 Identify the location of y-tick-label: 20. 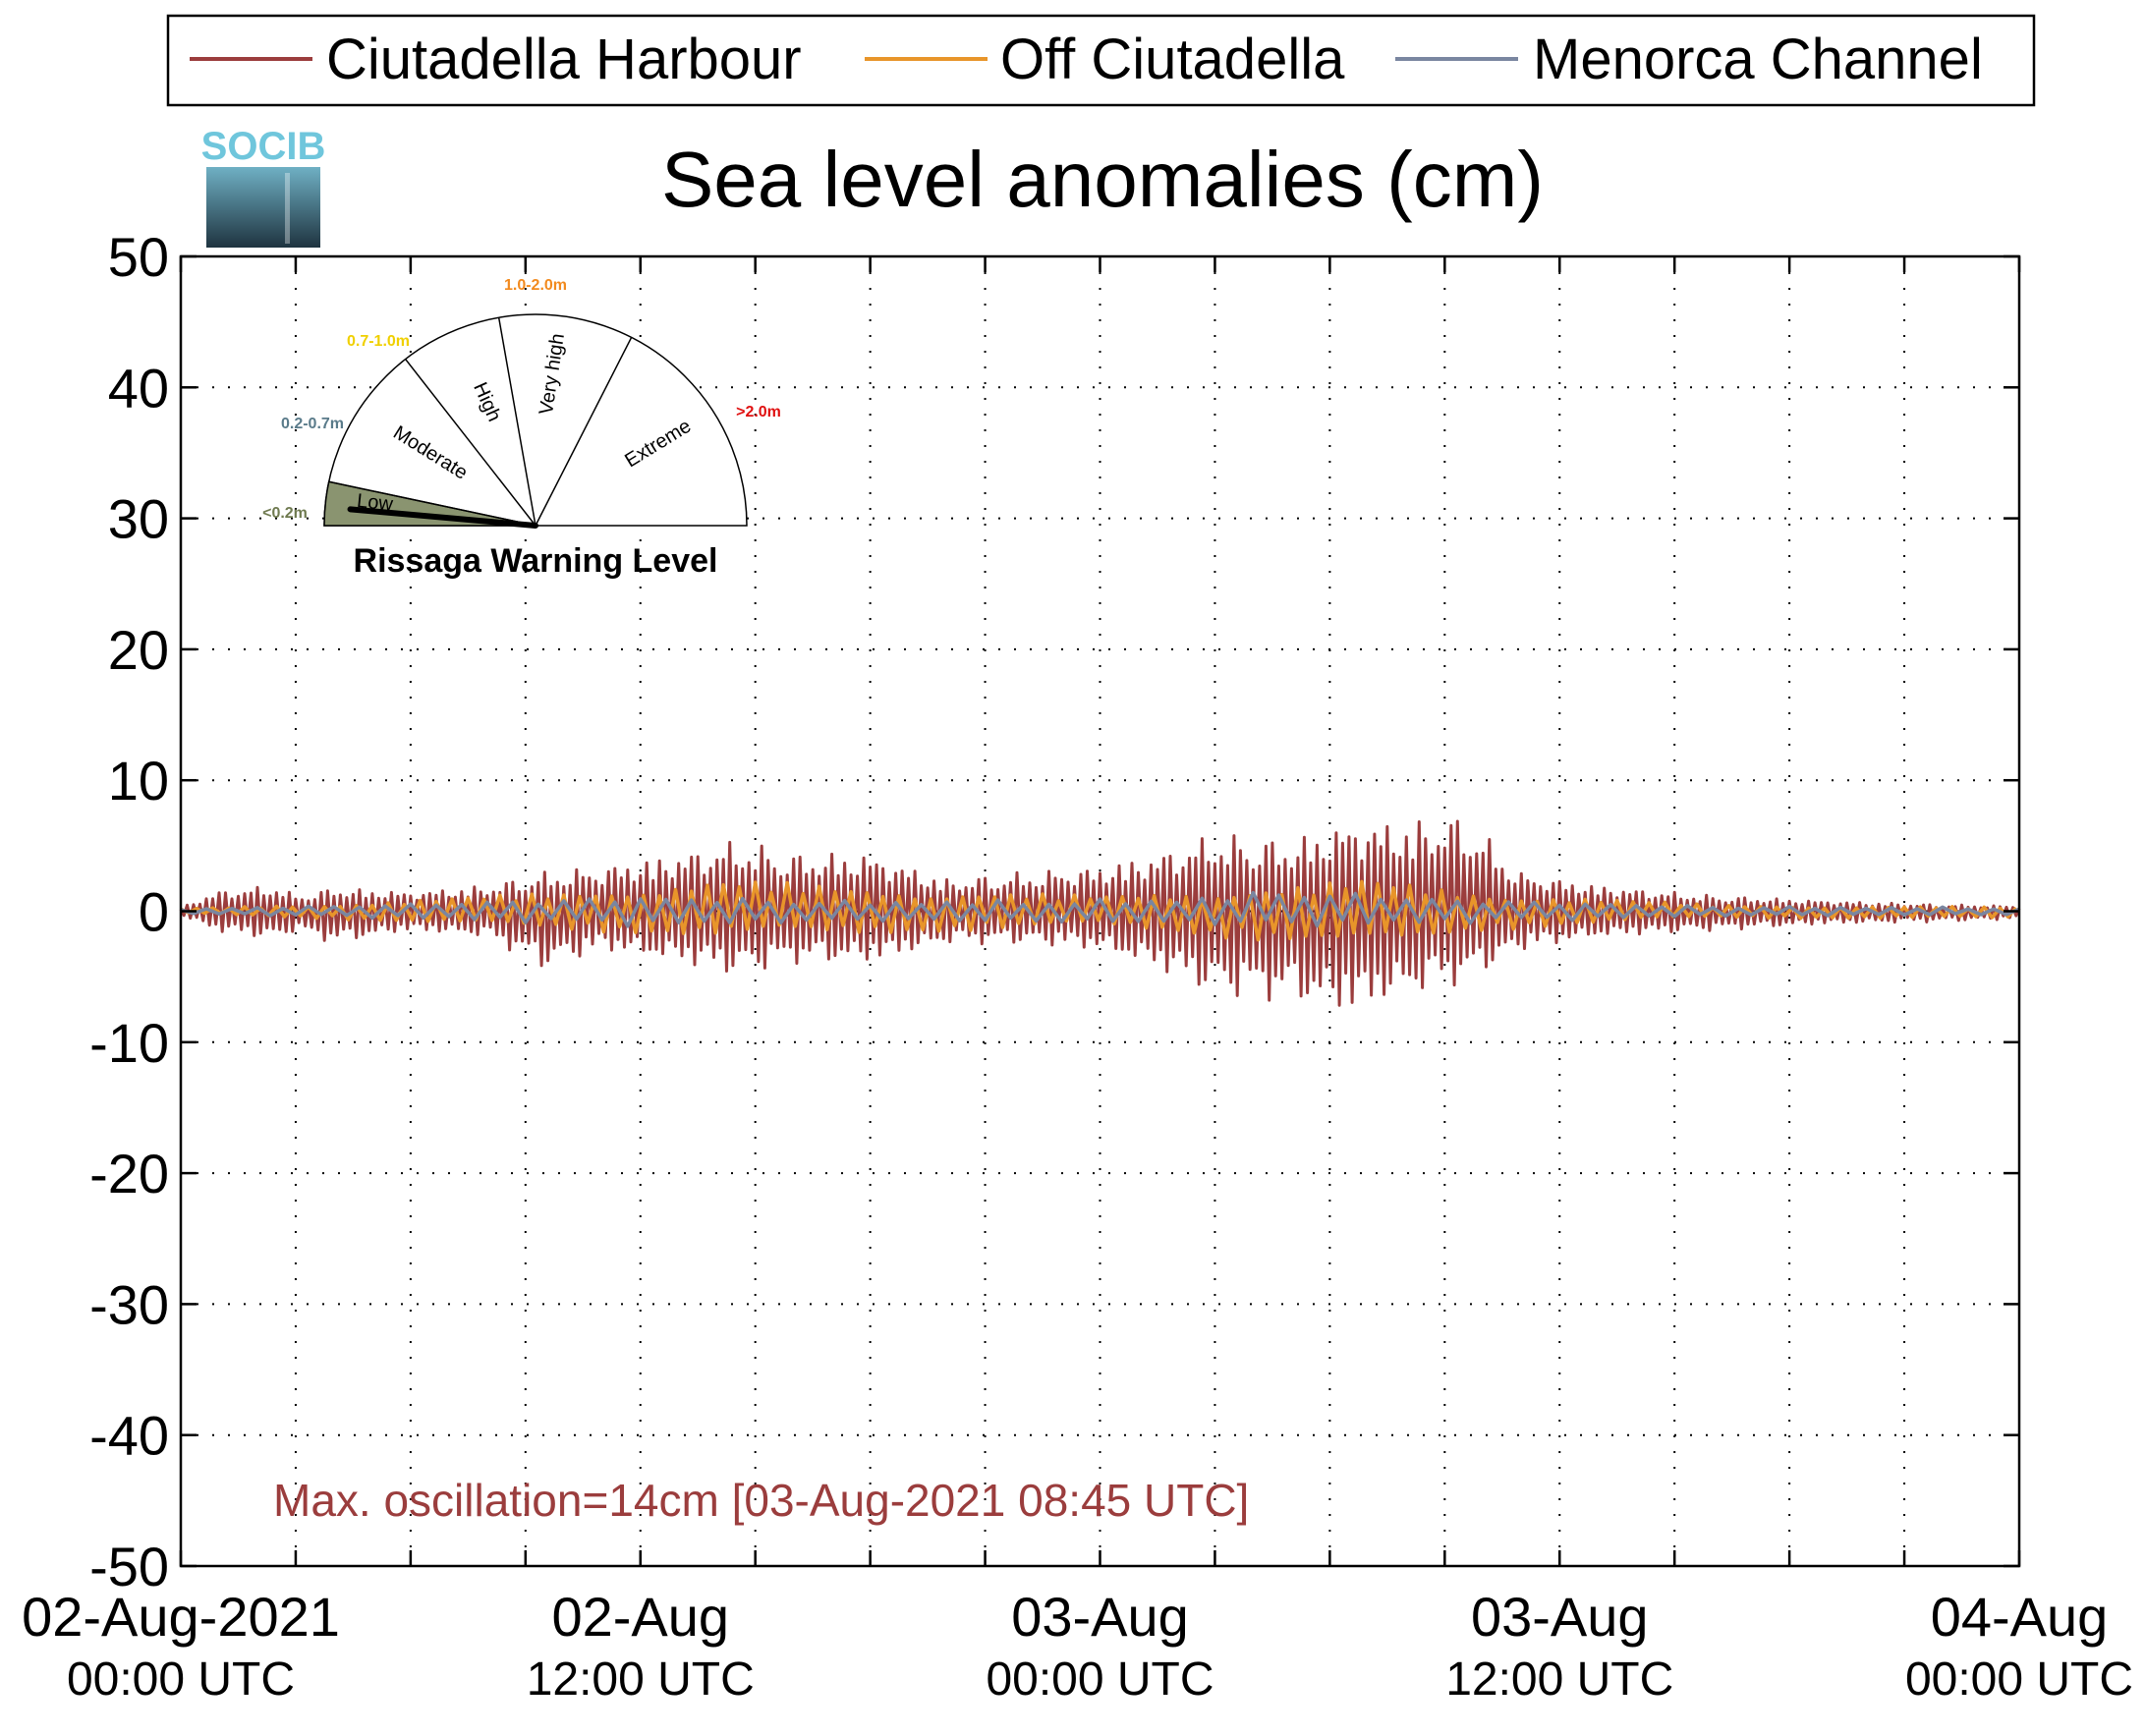
(138, 650).